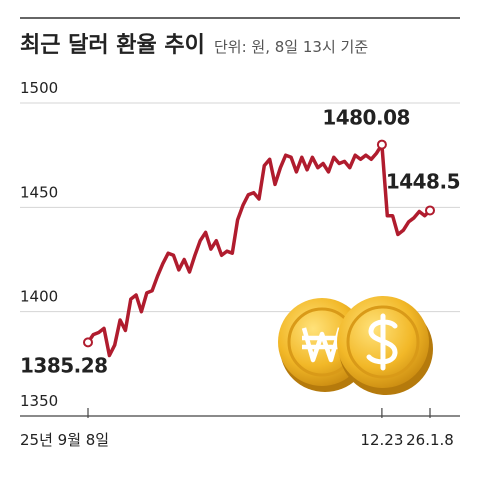  Describe the element at coordinates (39, 297) in the screenshot. I see `y-tick-label: 1400` at that location.